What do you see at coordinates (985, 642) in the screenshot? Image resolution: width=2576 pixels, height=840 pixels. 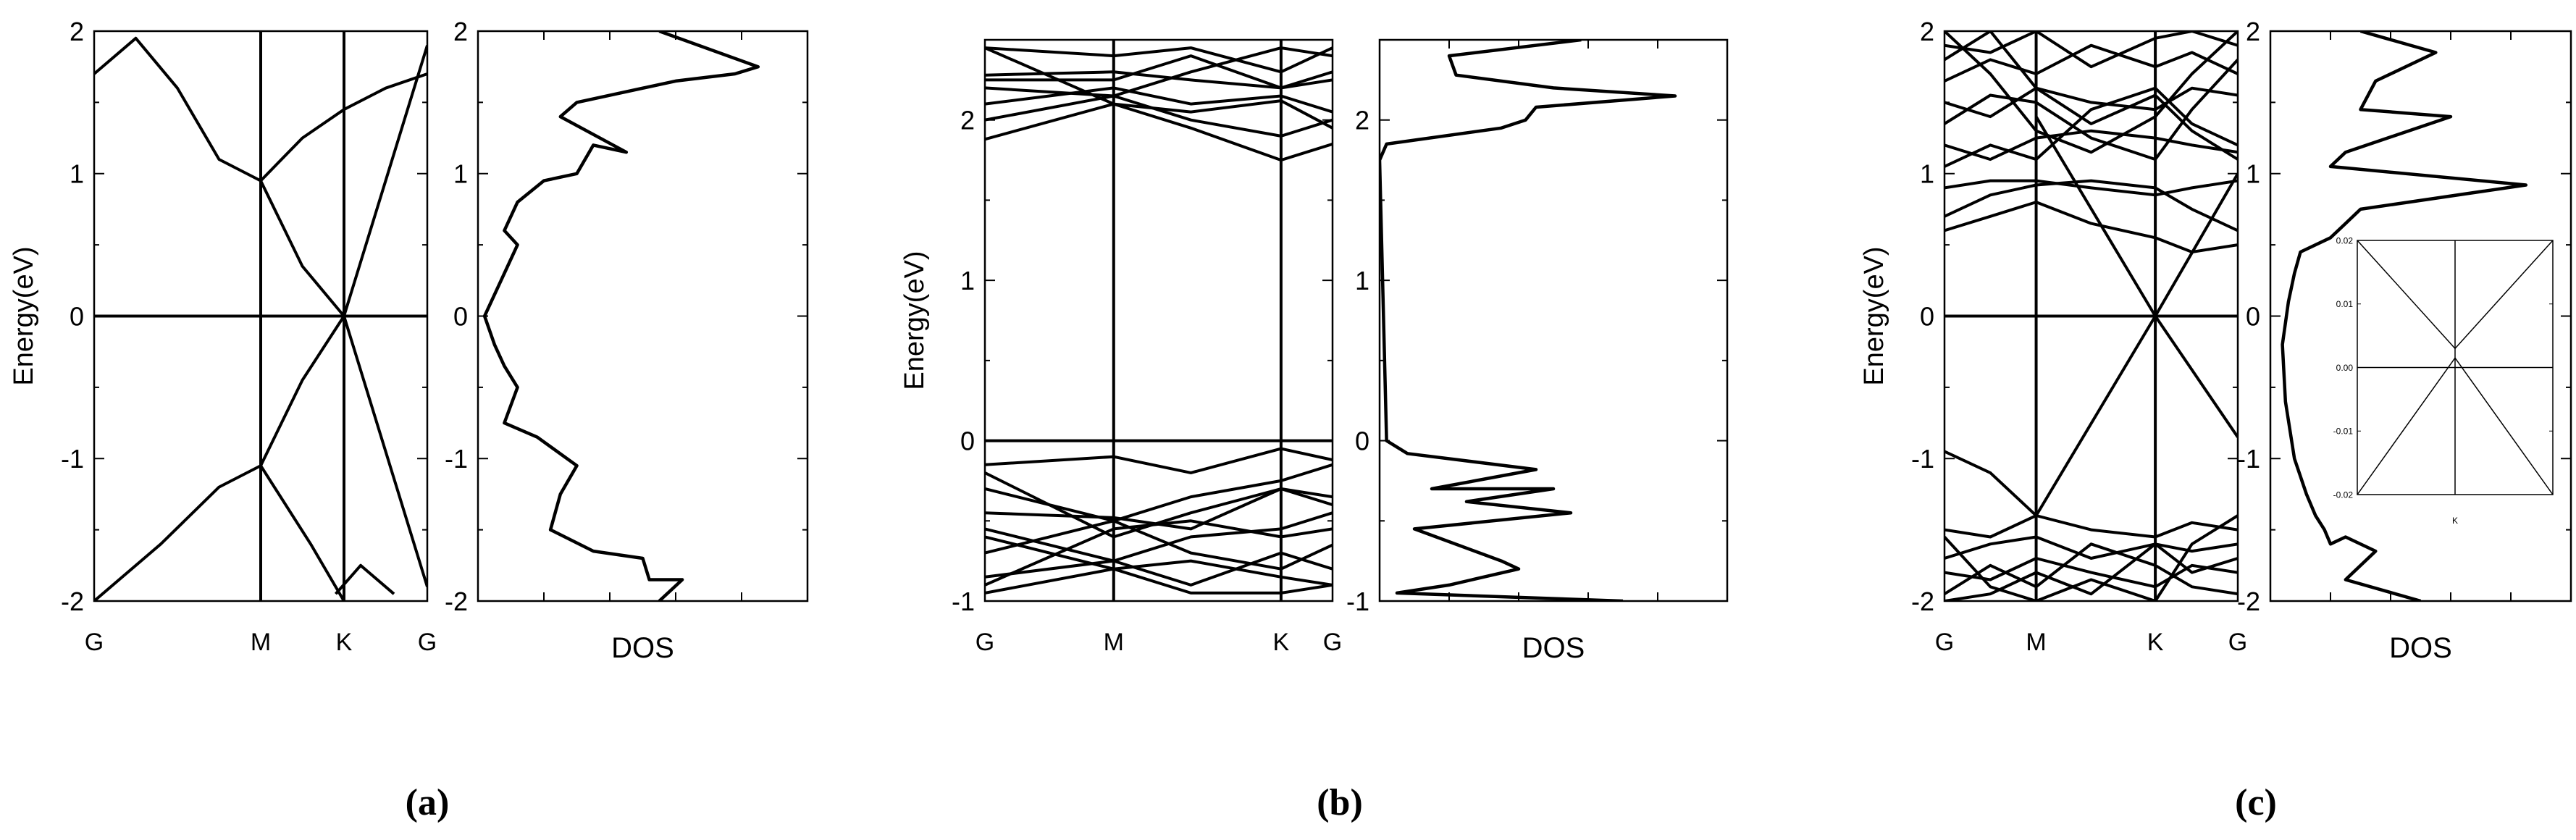 I see `pb-band-xtick-G-0: G` at bounding box center [985, 642].